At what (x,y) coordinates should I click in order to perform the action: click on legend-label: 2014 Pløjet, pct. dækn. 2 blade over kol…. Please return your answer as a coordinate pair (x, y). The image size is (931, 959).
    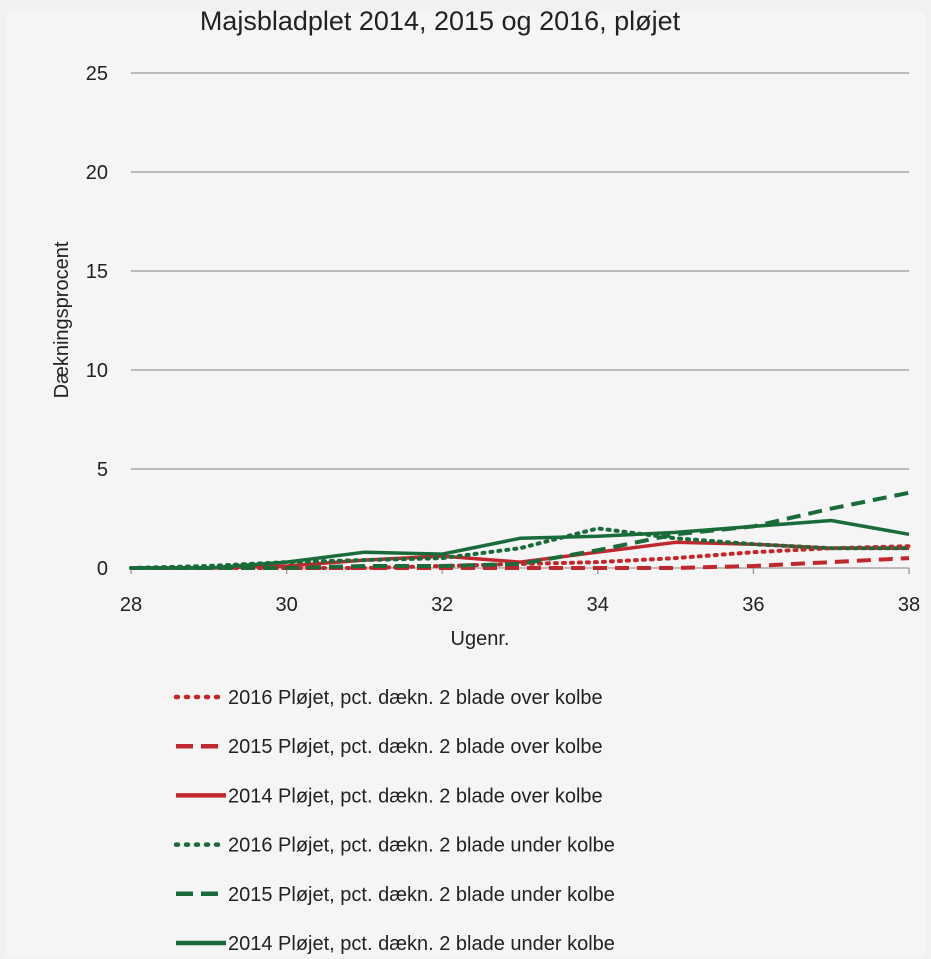
    Looking at the image, I should click on (415, 796).